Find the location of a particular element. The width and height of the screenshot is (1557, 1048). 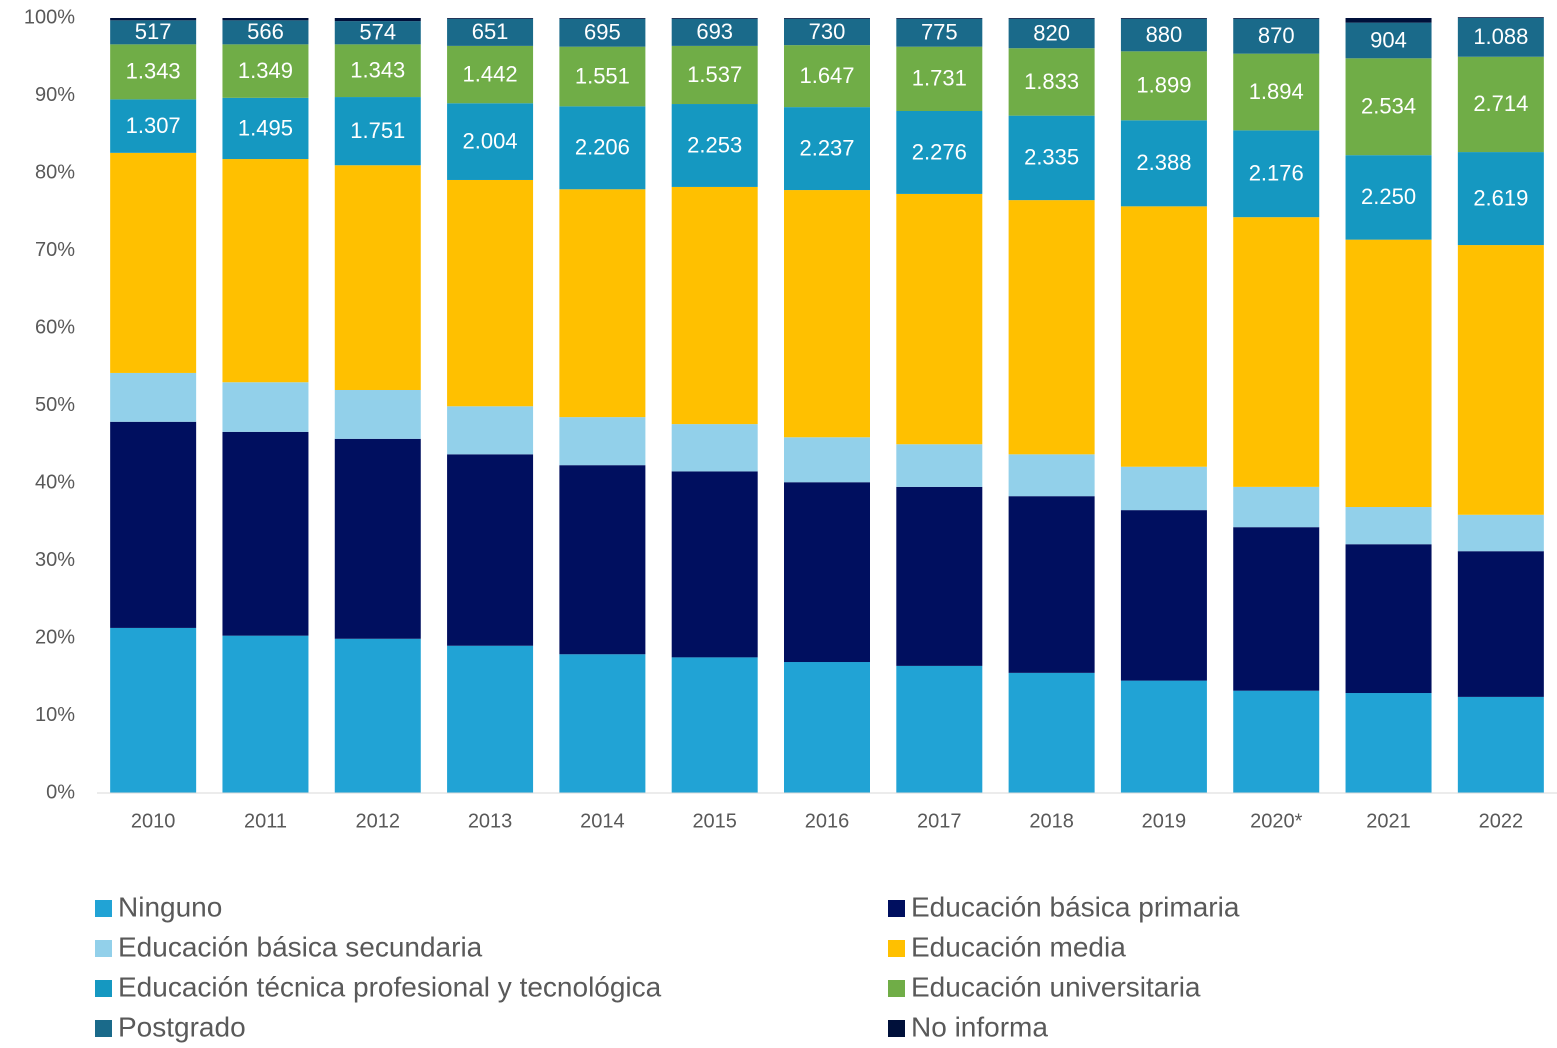

x-tick-label: 2011 is located at coordinates (265, 821).